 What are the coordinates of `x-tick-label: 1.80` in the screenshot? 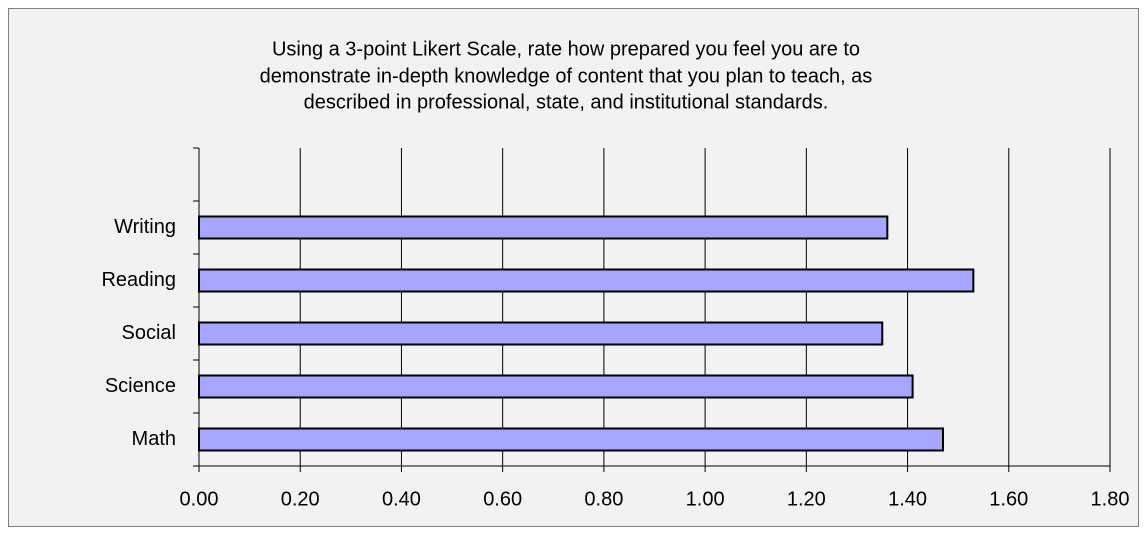 It's located at (1110, 499).